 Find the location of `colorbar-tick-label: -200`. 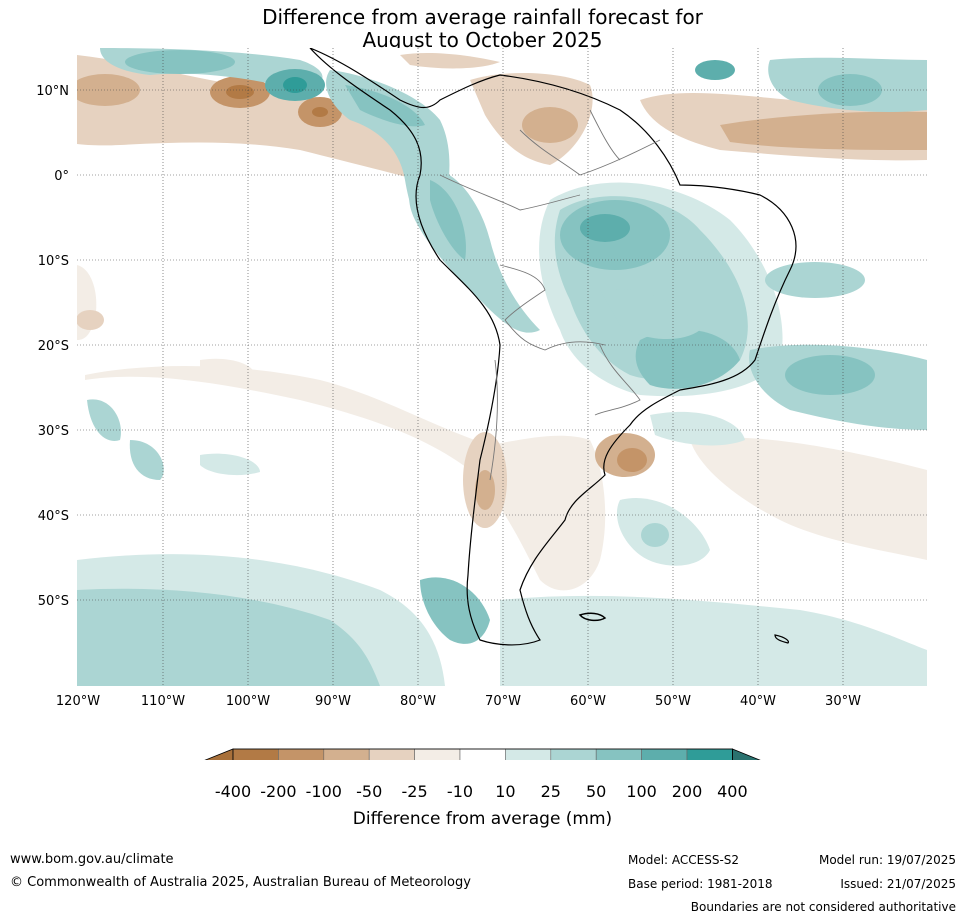

colorbar-tick-label: -200 is located at coordinates (278, 791).